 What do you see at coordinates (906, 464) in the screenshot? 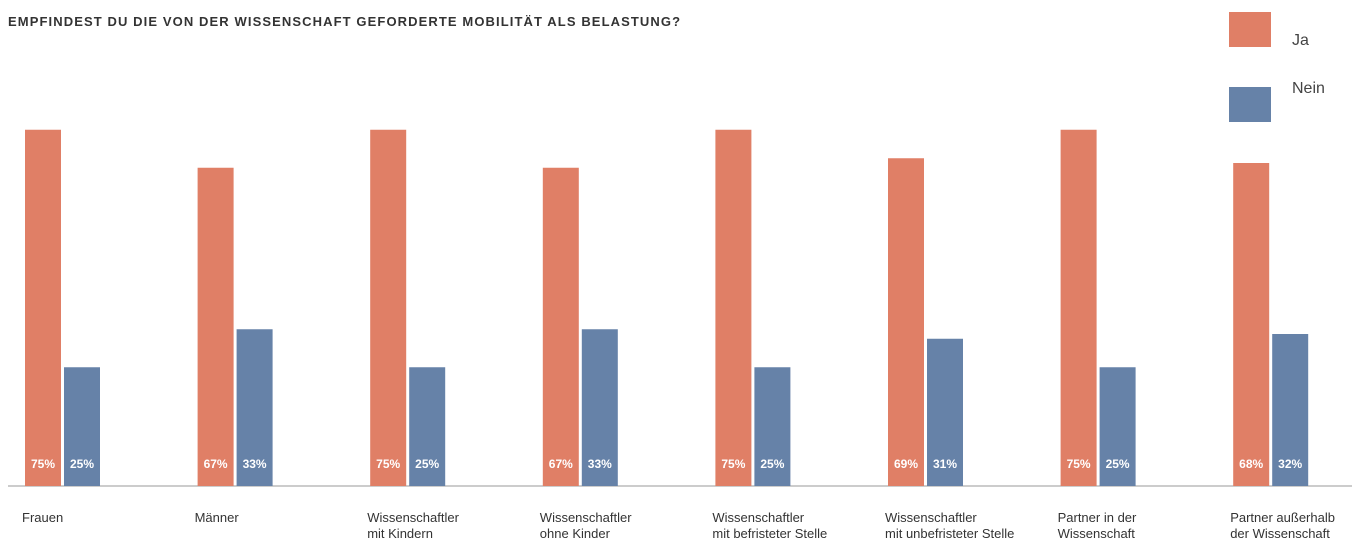
I see `value-label: 69%` at bounding box center [906, 464].